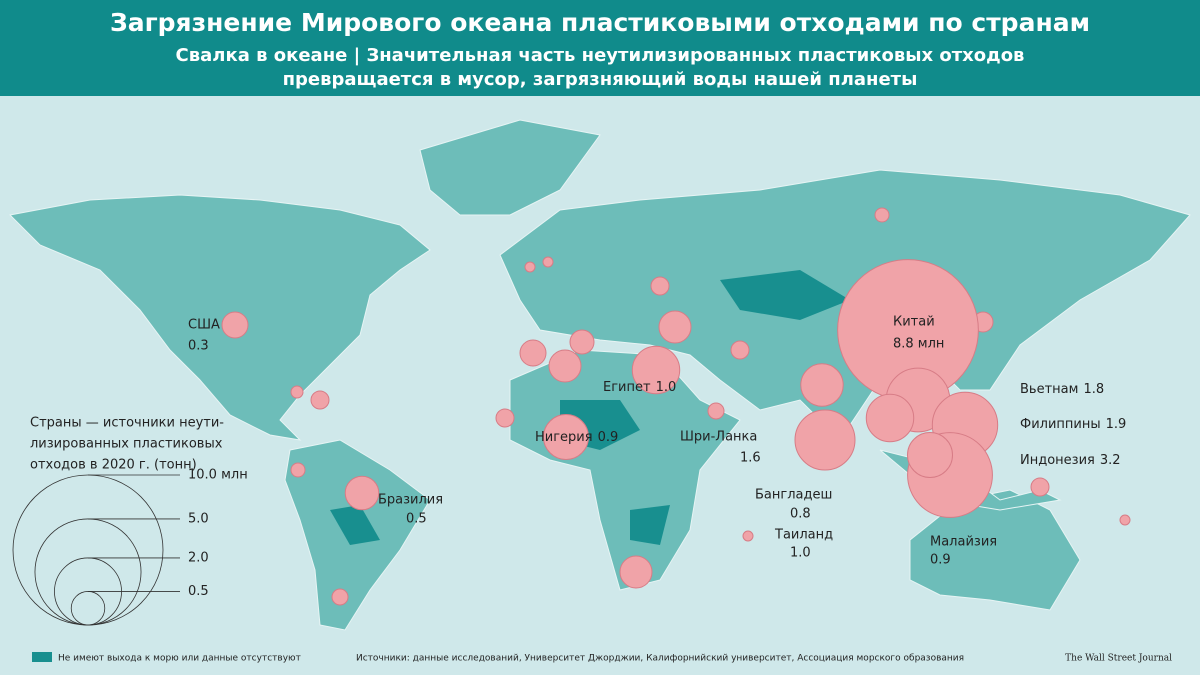  Describe the element at coordinates (204, 325) in the screenshot. I see `country-name: США` at that location.